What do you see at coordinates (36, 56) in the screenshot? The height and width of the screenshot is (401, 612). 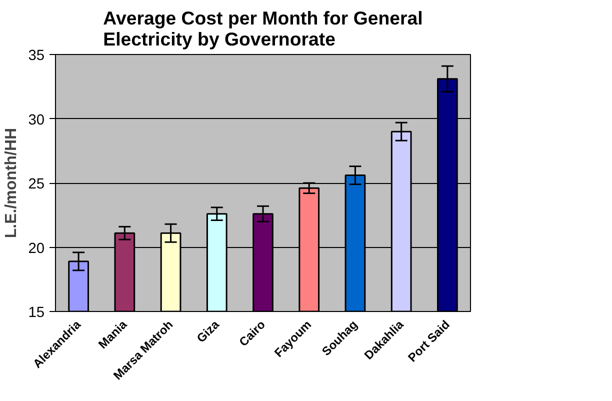 I see `y-tick-label: 35` at bounding box center [36, 56].